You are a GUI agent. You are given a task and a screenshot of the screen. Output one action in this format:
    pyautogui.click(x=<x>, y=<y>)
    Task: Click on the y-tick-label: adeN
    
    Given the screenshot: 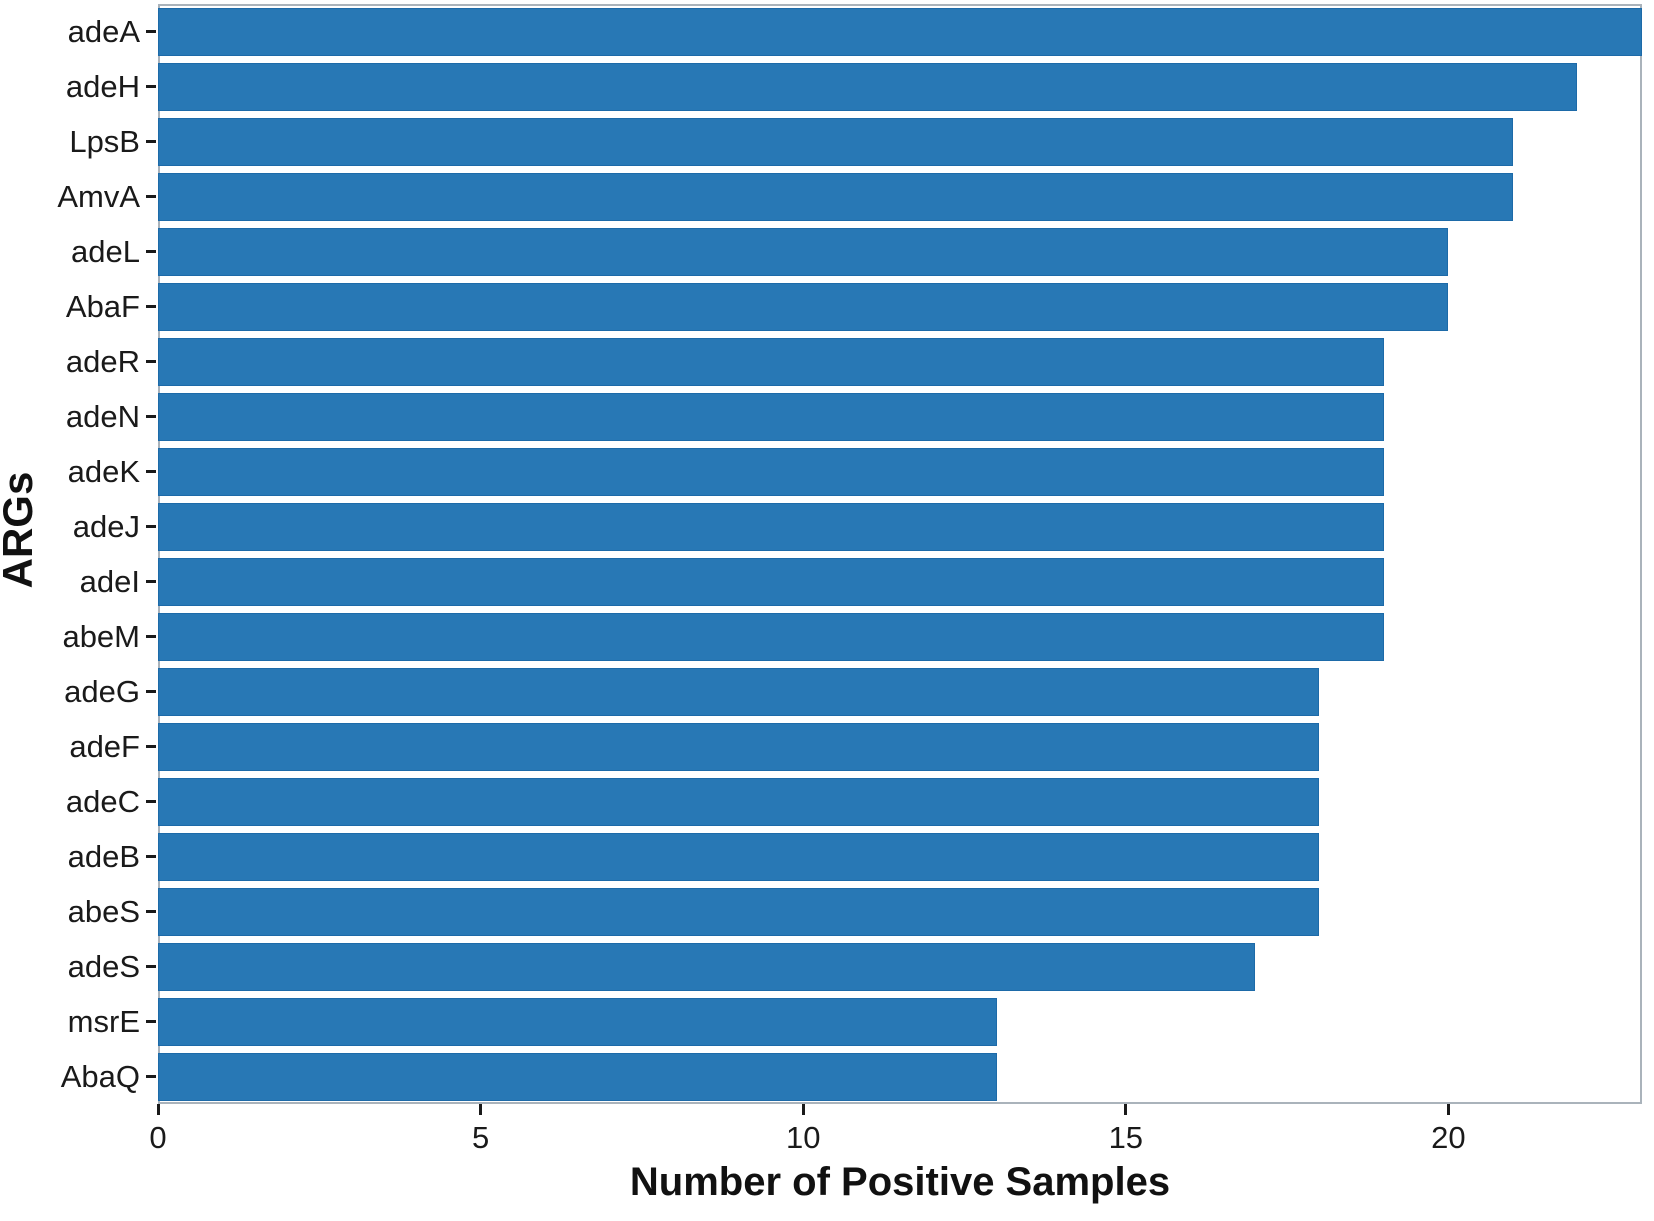 What is the action you would take?
    pyautogui.click(x=102, y=416)
    